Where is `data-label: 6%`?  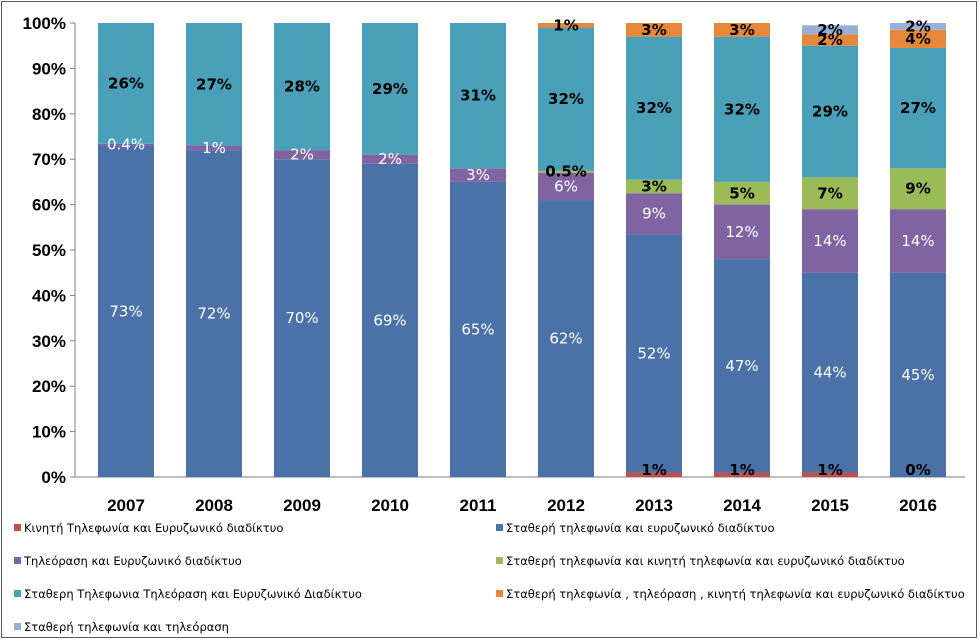
data-label: 6% is located at coordinates (566, 186).